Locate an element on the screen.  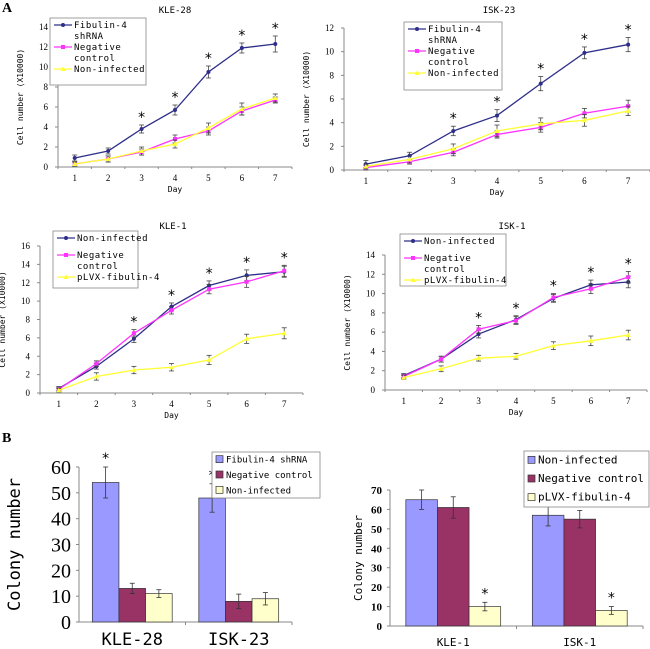
series-line is located at coordinates (171, 361).